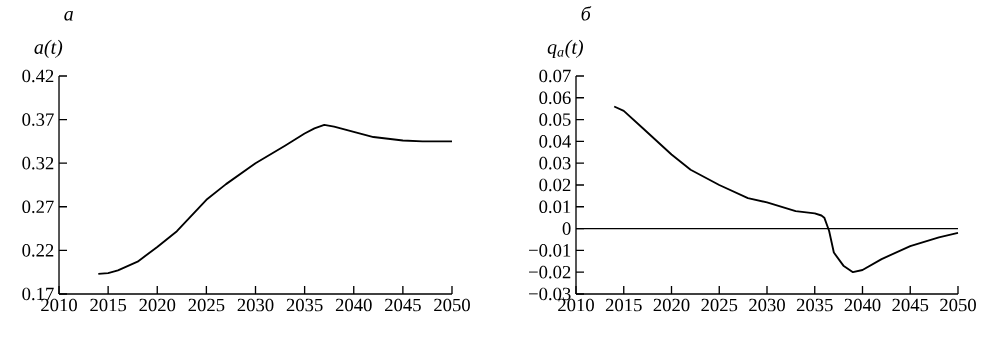  What do you see at coordinates (555, 163) in the screenshot?
I see `y-tick-label: 0.03` at bounding box center [555, 163].